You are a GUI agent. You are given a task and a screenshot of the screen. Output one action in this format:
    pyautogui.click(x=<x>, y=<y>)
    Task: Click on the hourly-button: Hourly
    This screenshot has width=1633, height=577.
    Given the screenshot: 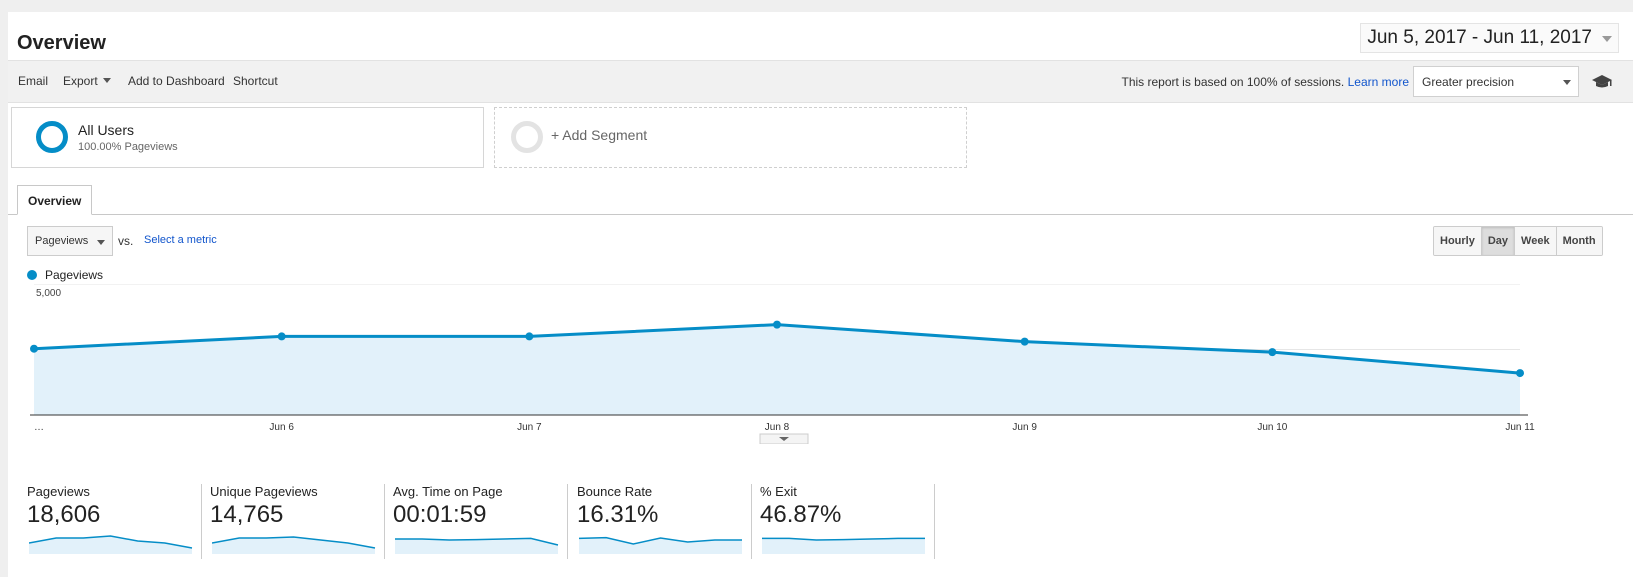 What is the action you would take?
    pyautogui.click(x=1458, y=241)
    